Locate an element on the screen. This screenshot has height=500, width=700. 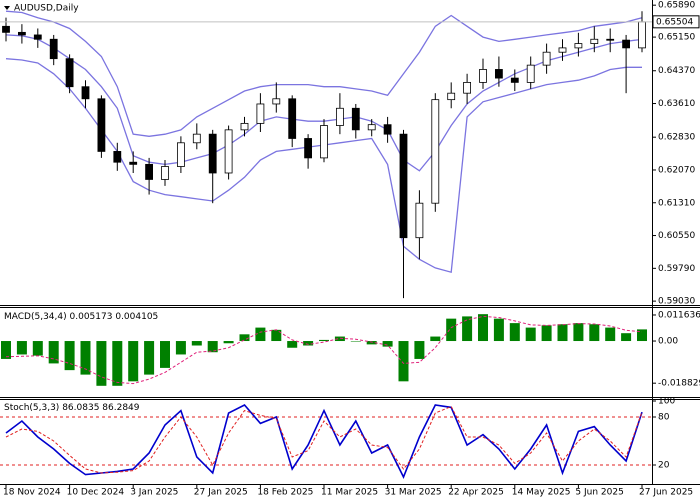
last-price-label: 0.65504 is located at coordinates (674, 22).